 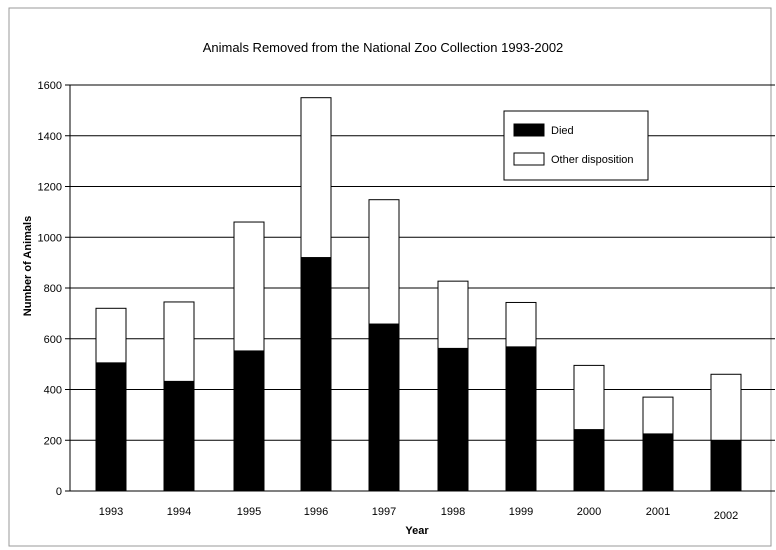 What do you see at coordinates (658, 512) in the screenshot?
I see `x-tick-label-2001: 2001` at bounding box center [658, 512].